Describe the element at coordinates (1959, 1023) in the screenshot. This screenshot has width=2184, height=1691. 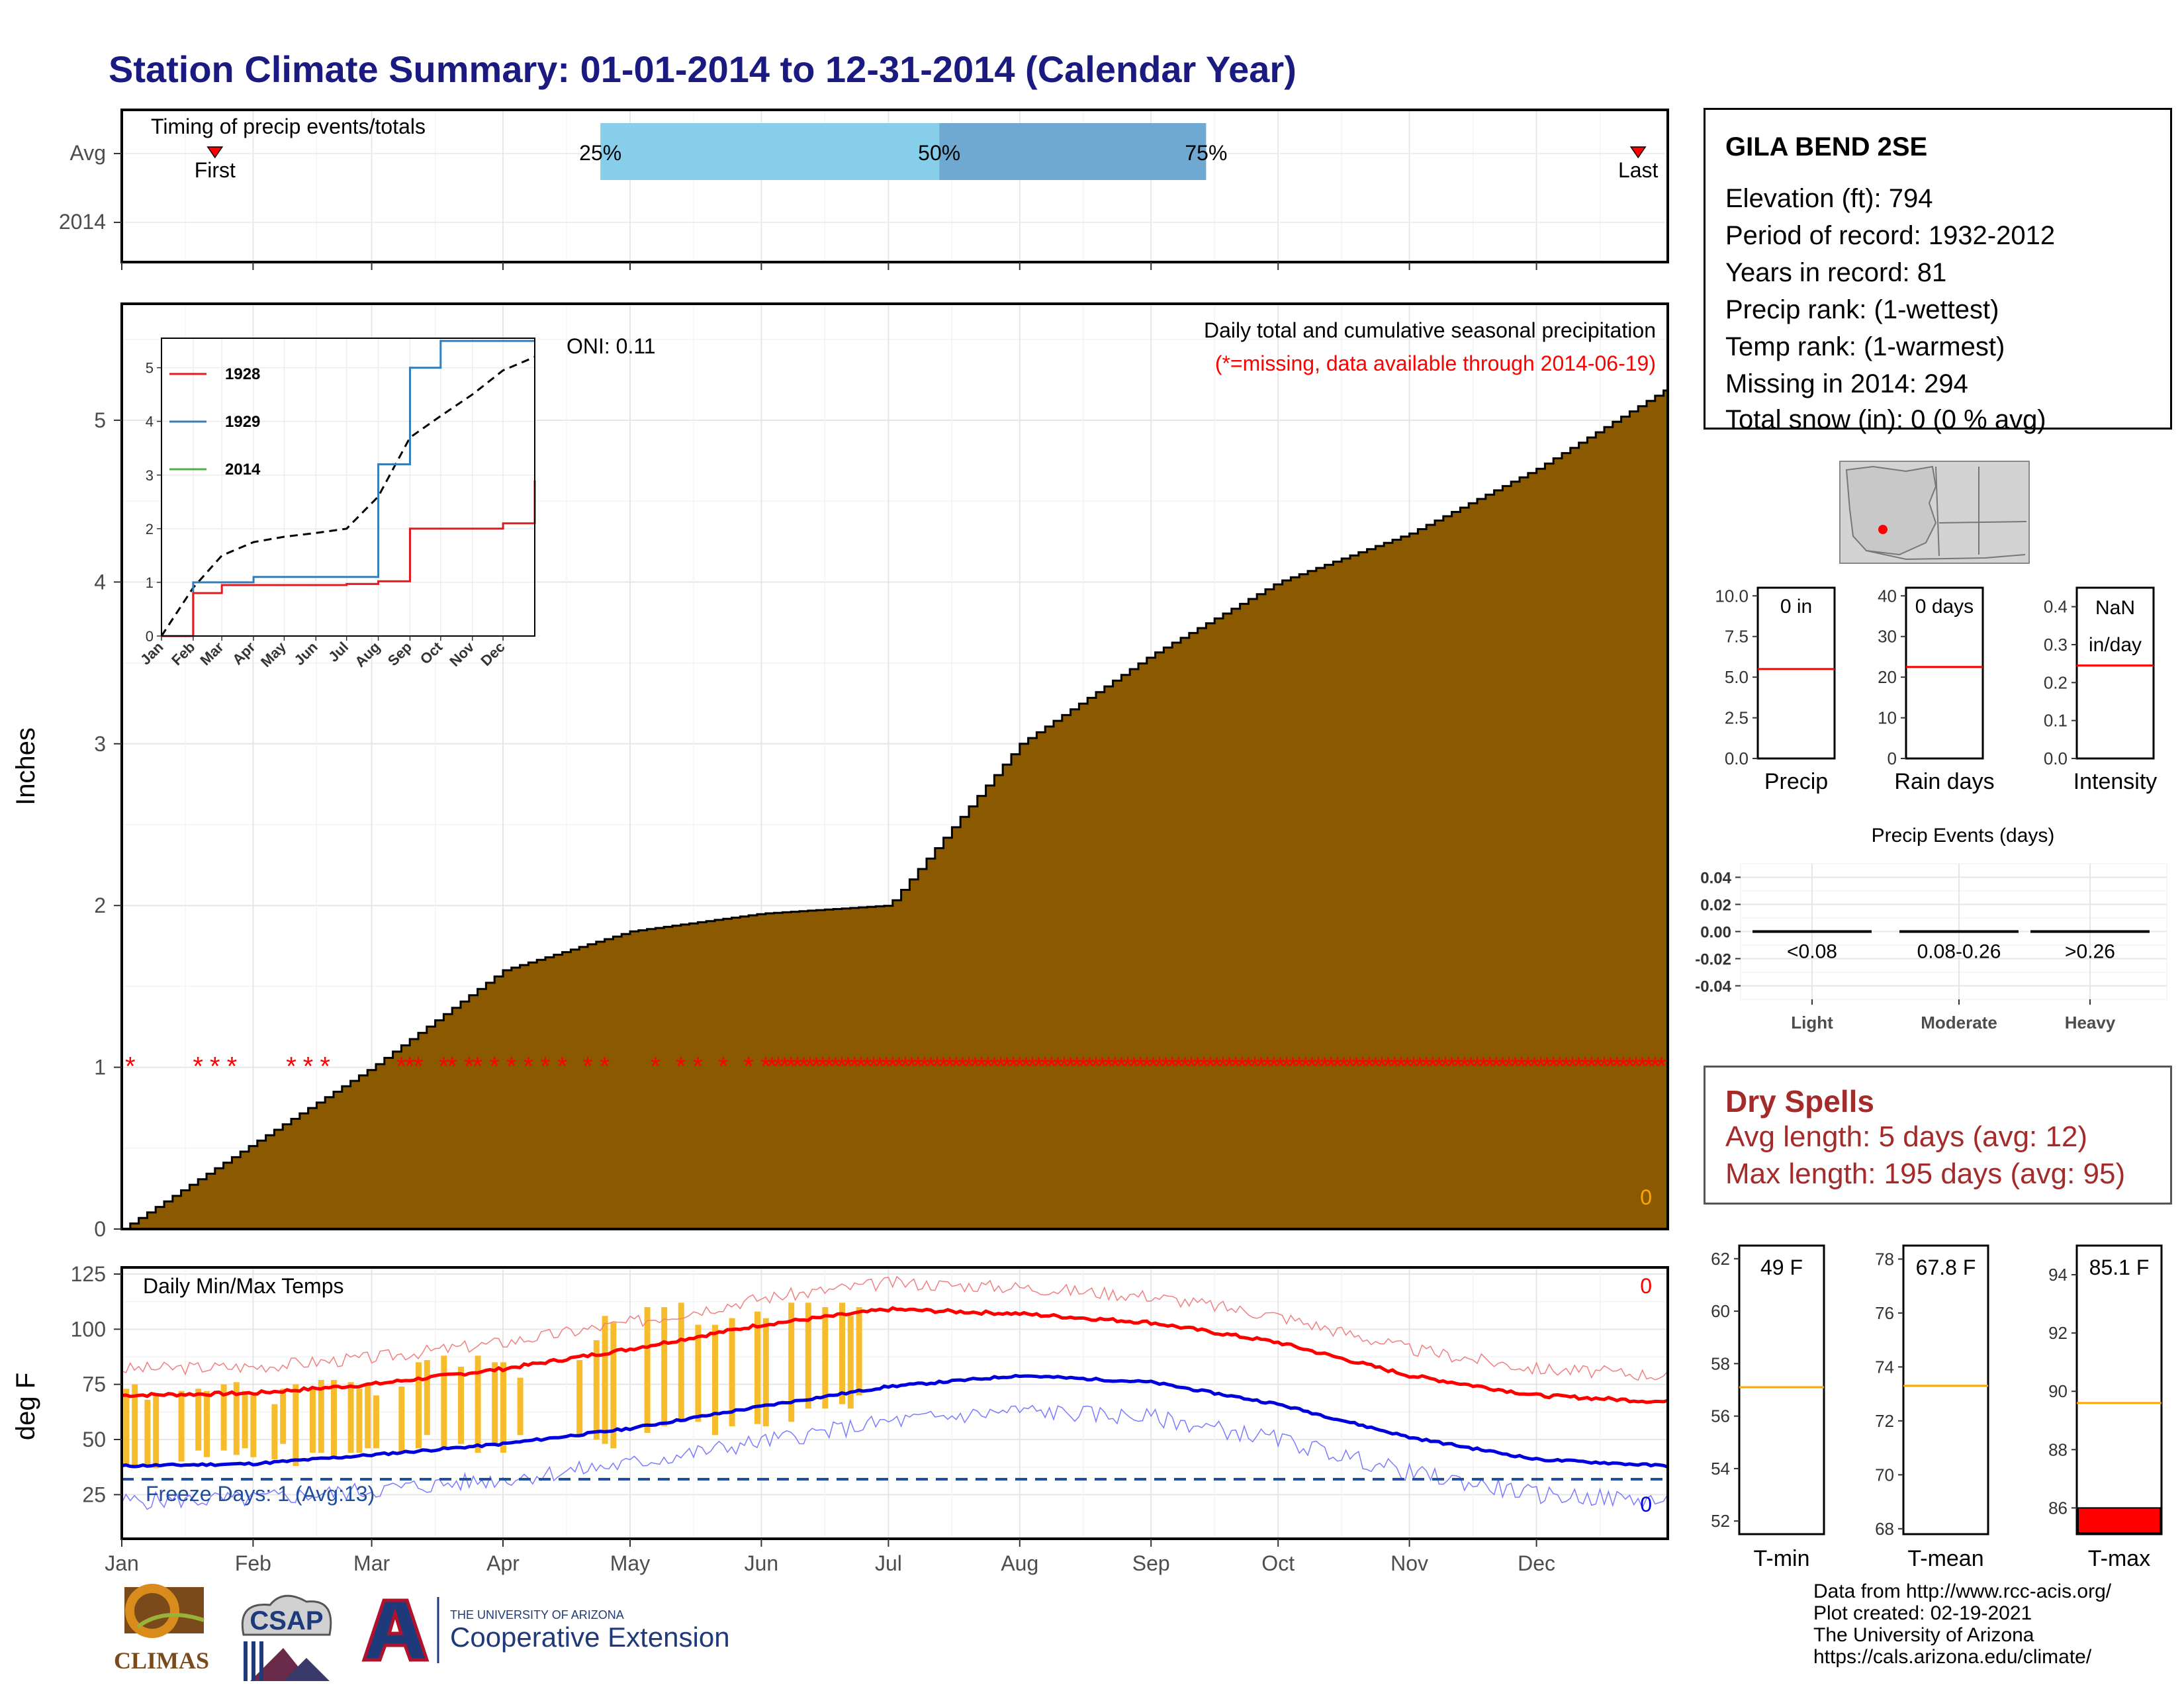
I see `events-category-label: Moderate` at that location.